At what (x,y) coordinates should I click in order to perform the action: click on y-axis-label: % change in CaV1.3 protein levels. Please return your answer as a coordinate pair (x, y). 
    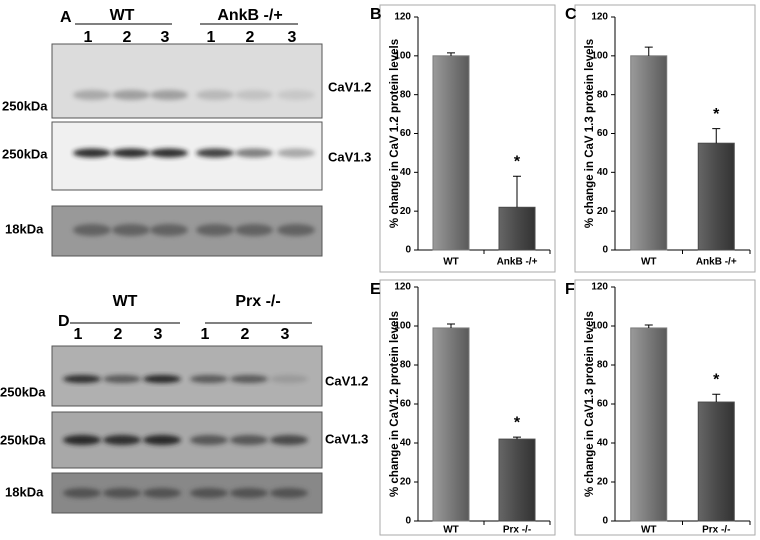
    Looking at the image, I should click on (590, 404).